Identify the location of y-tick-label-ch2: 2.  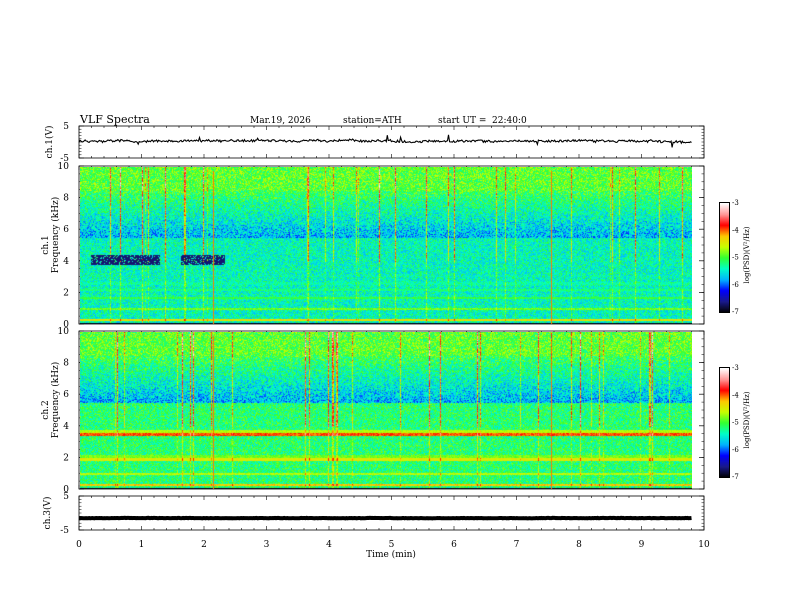
(66, 458).